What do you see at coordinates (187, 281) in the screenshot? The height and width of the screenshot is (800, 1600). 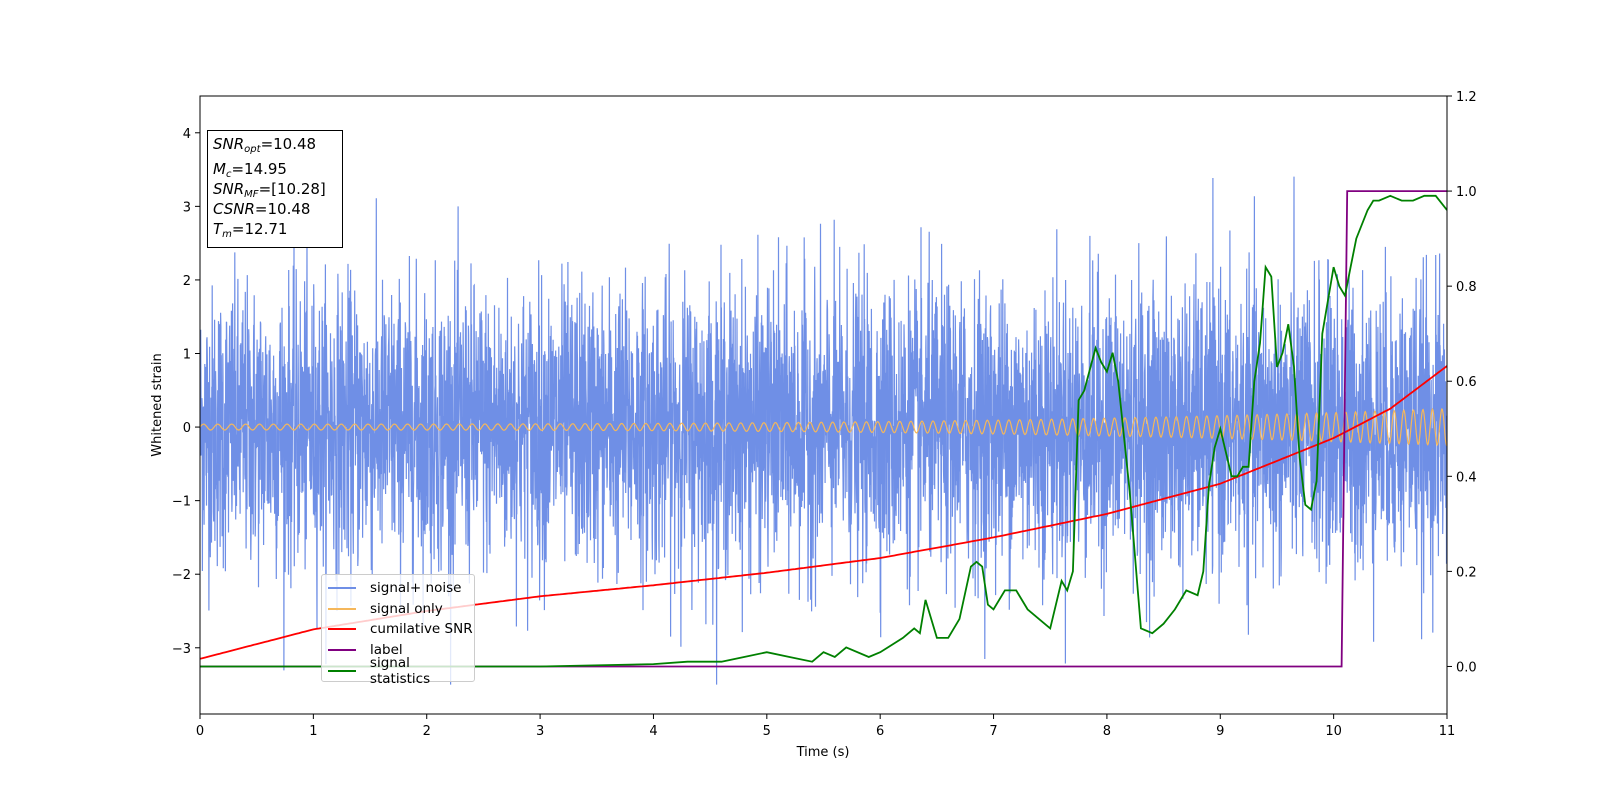 I see `y-left-tick-label: 2` at bounding box center [187, 281].